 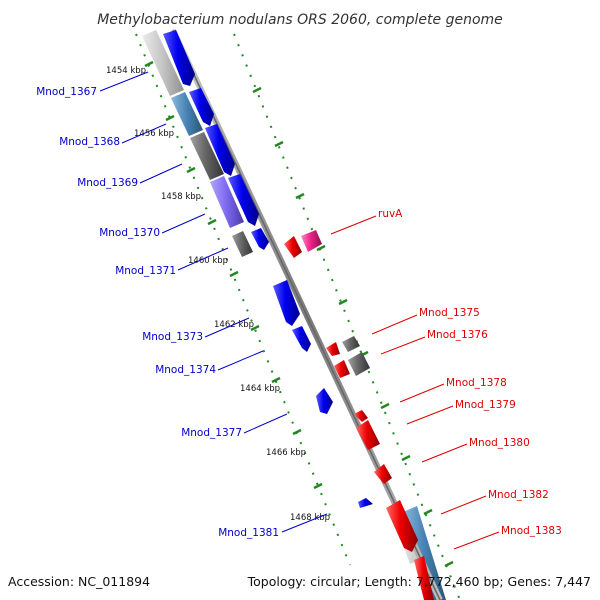 What do you see at coordinates (248, 533) in the screenshot?
I see `gene-label-left: Mnod_1381` at bounding box center [248, 533].